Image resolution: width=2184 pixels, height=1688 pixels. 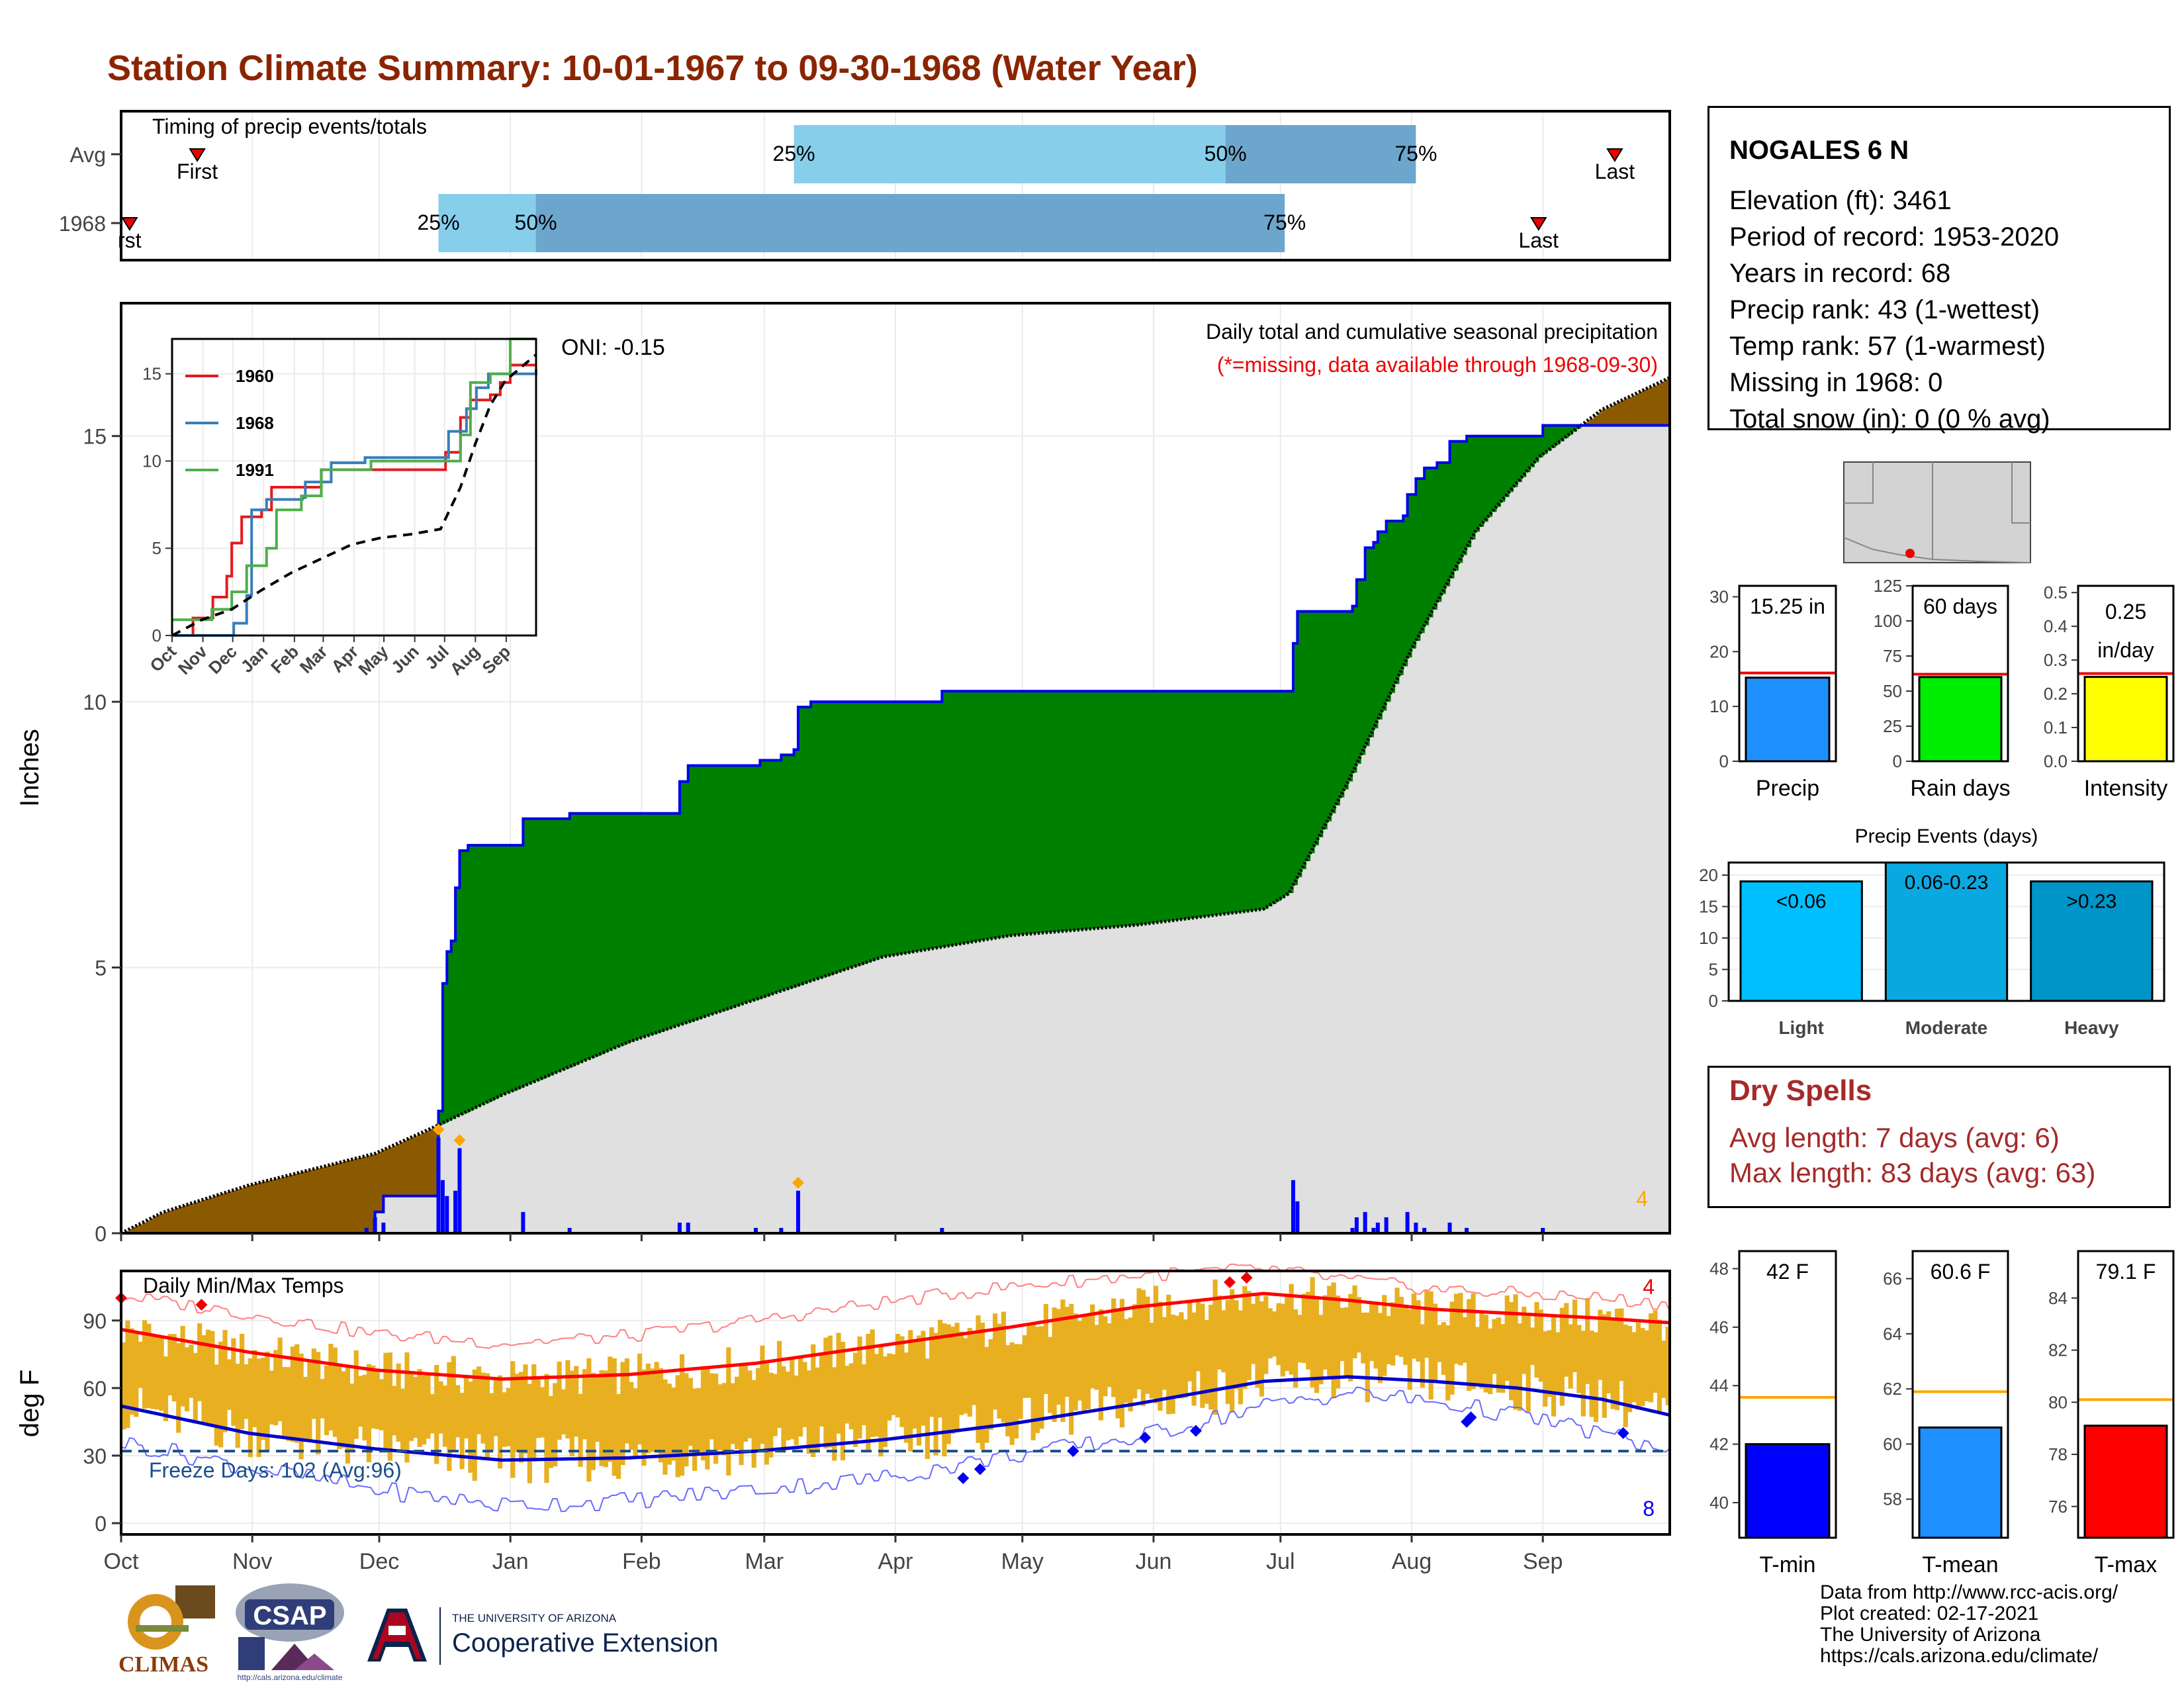 I want to click on map-border-nm-tx, so click(x=2020, y=493).